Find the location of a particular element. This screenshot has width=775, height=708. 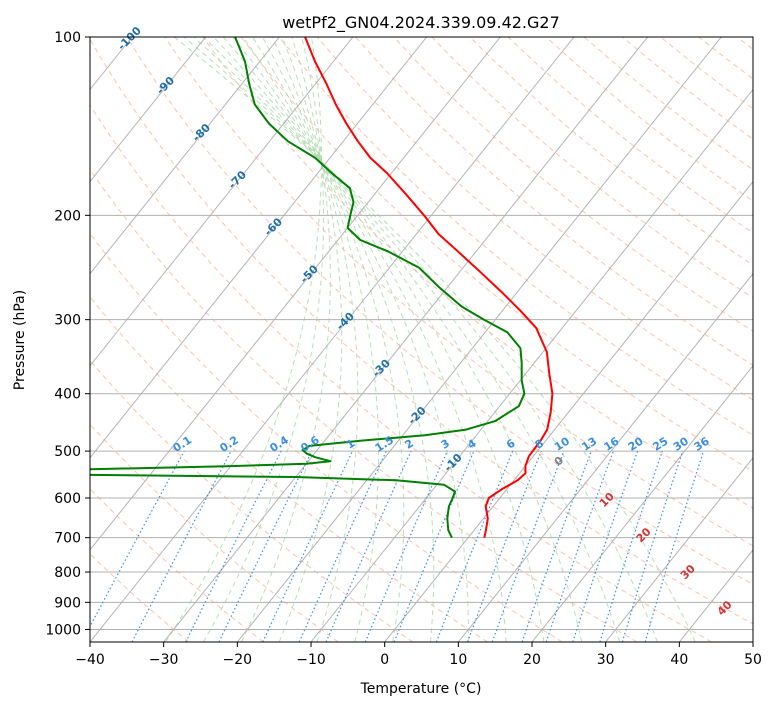

y-tick-label: 400 is located at coordinates (67, 395).